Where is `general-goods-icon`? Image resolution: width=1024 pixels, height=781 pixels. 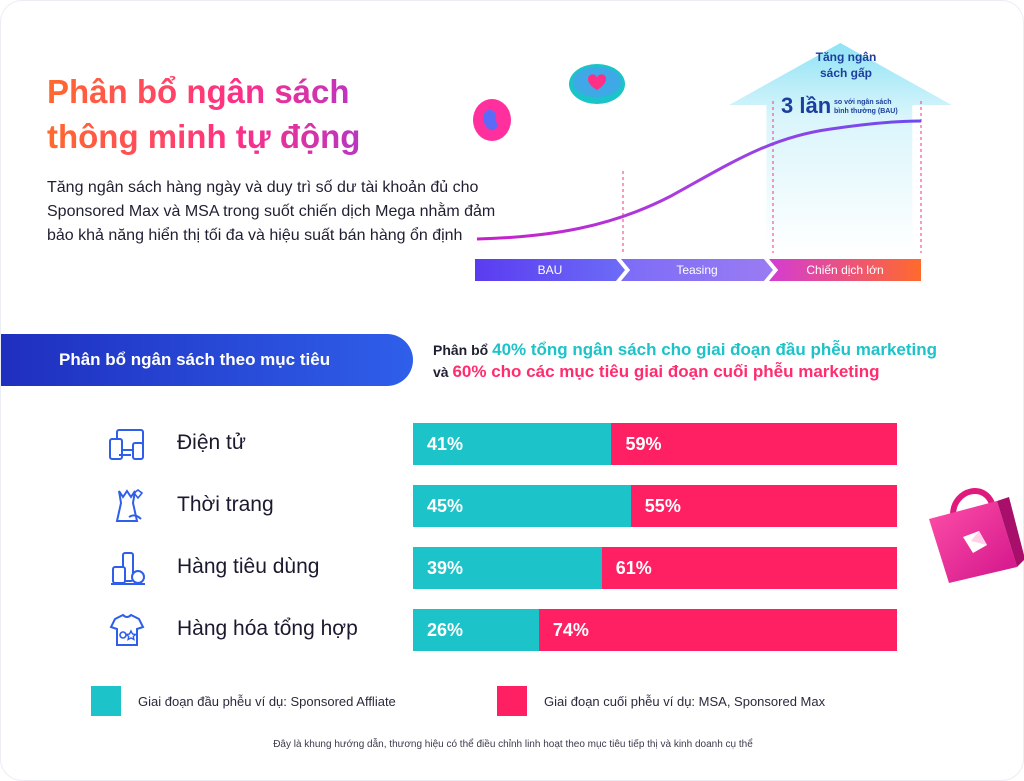 general-goods-icon is located at coordinates (127, 630).